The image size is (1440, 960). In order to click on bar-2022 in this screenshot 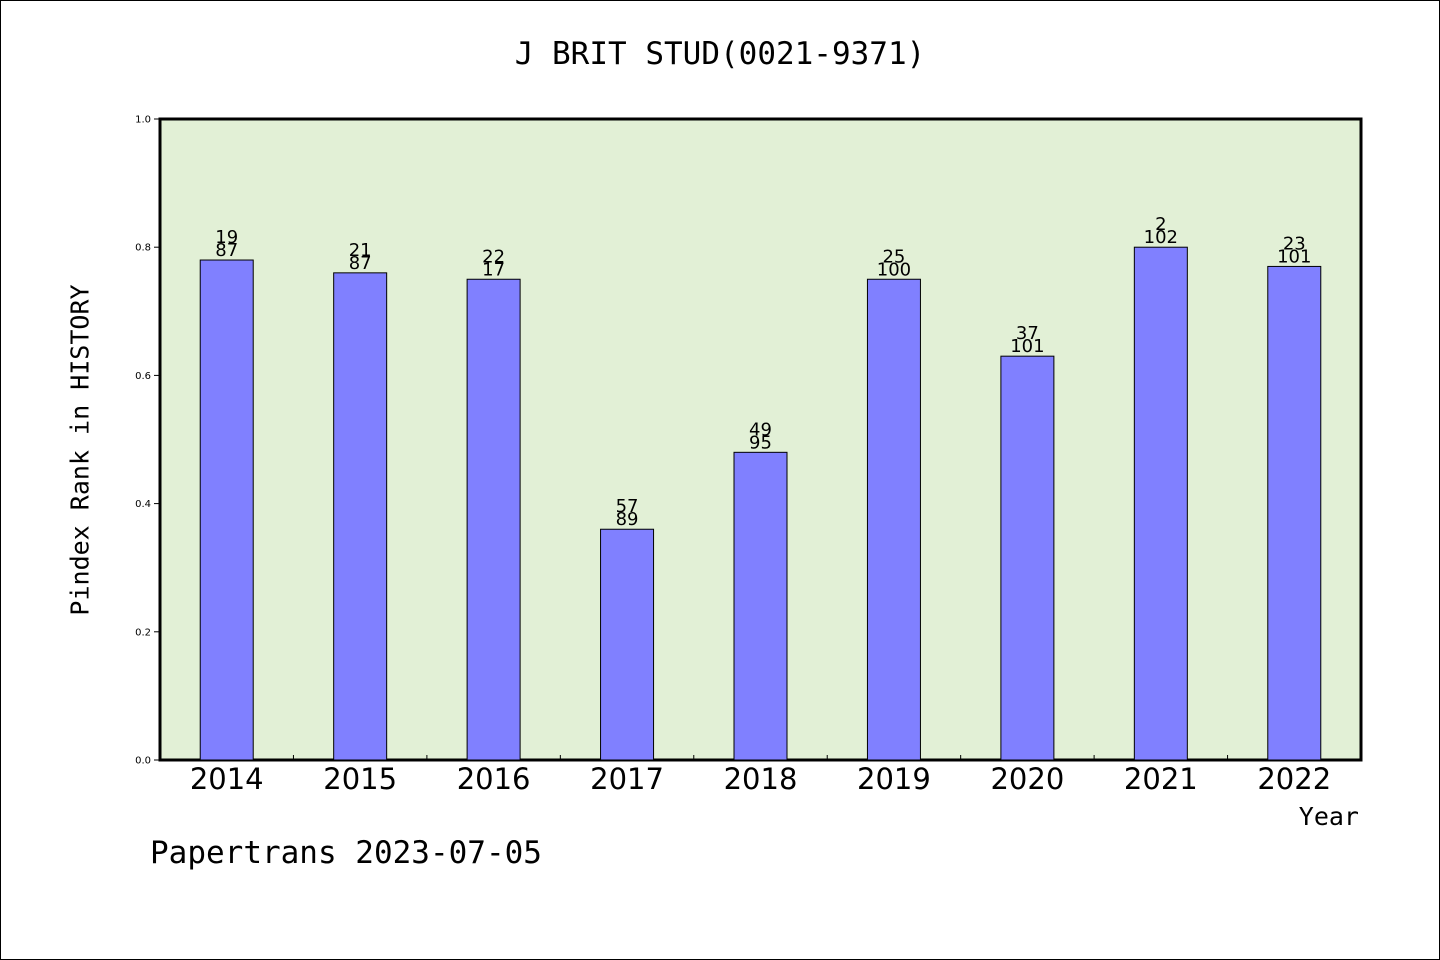, I will do `click(1294, 513)`.